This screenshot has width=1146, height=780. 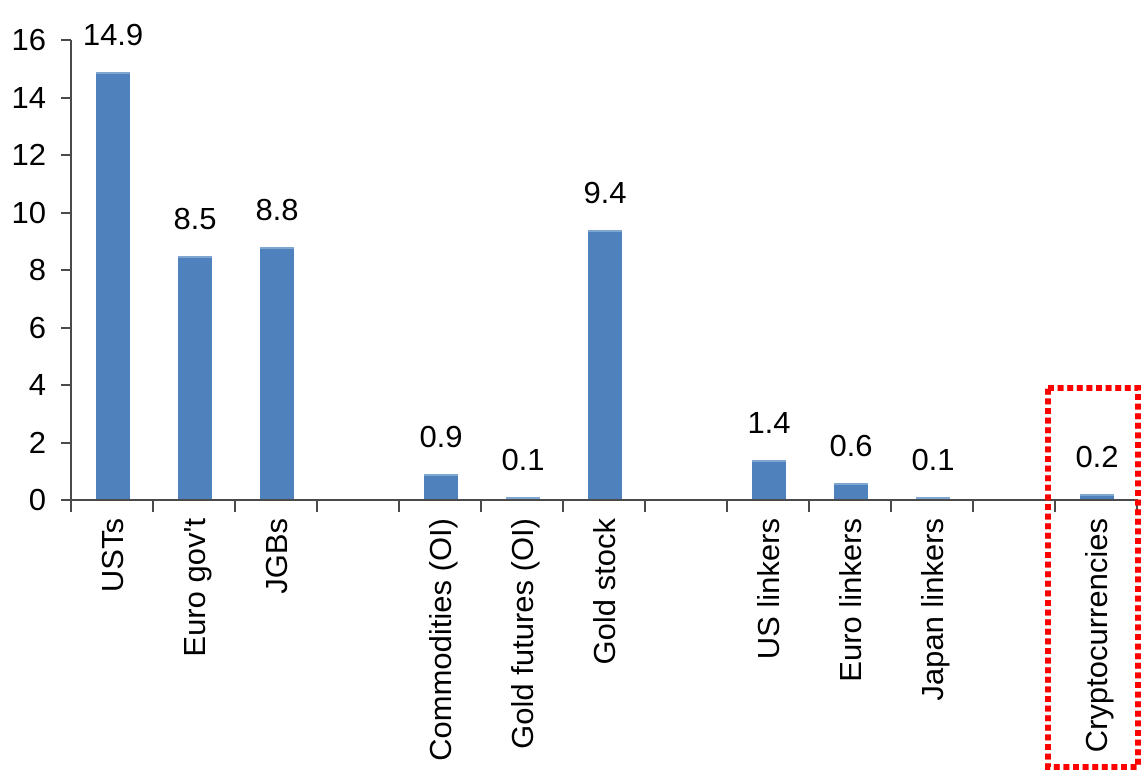 I want to click on category-label: US linkers, so click(x=768, y=589).